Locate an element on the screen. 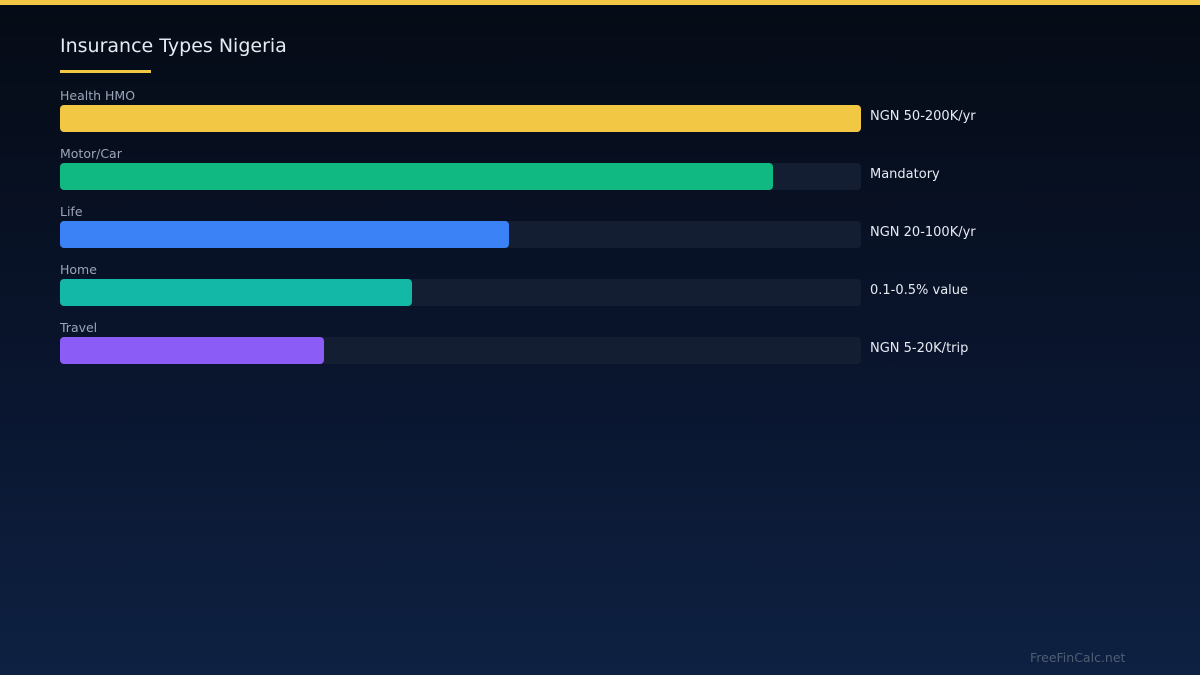  title-underline is located at coordinates (105, 71).